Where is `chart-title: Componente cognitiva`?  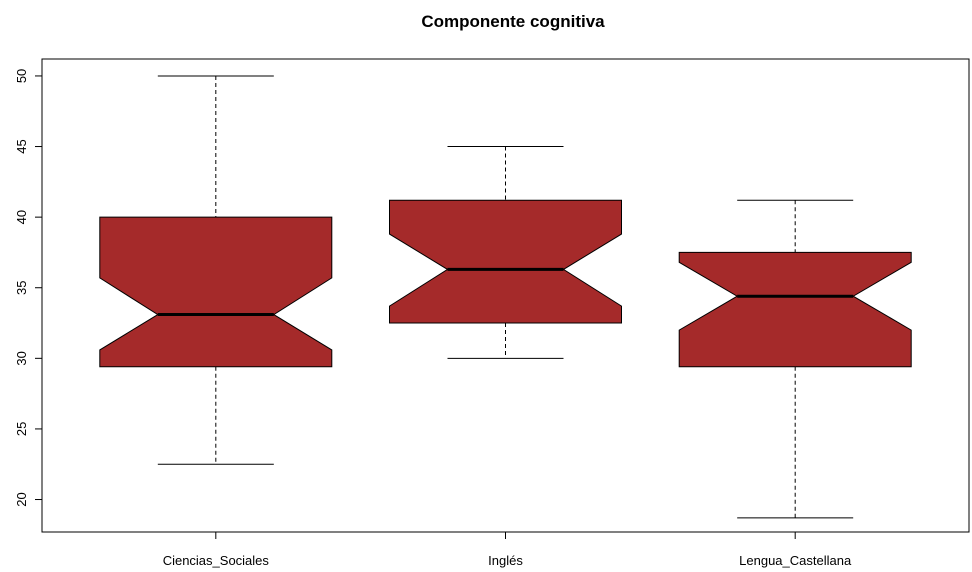
chart-title: Componente cognitiva is located at coordinates (513, 21).